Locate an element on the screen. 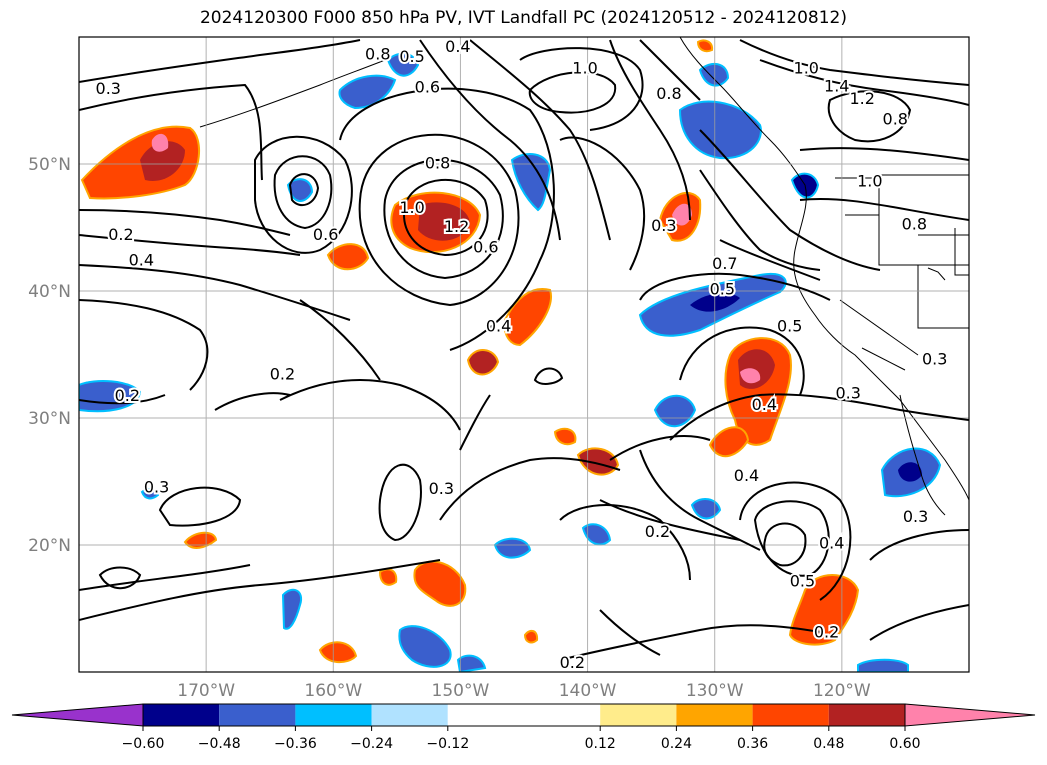  colorbar-tick-label: −0.12 is located at coordinates (447, 744).